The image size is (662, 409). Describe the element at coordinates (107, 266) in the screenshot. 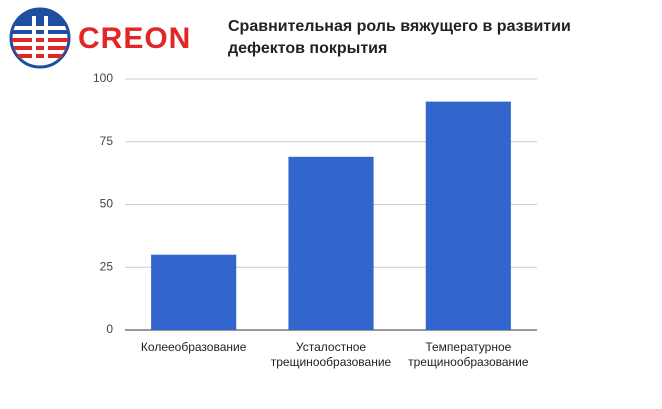

I see `y-tick-label: 25` at that location.